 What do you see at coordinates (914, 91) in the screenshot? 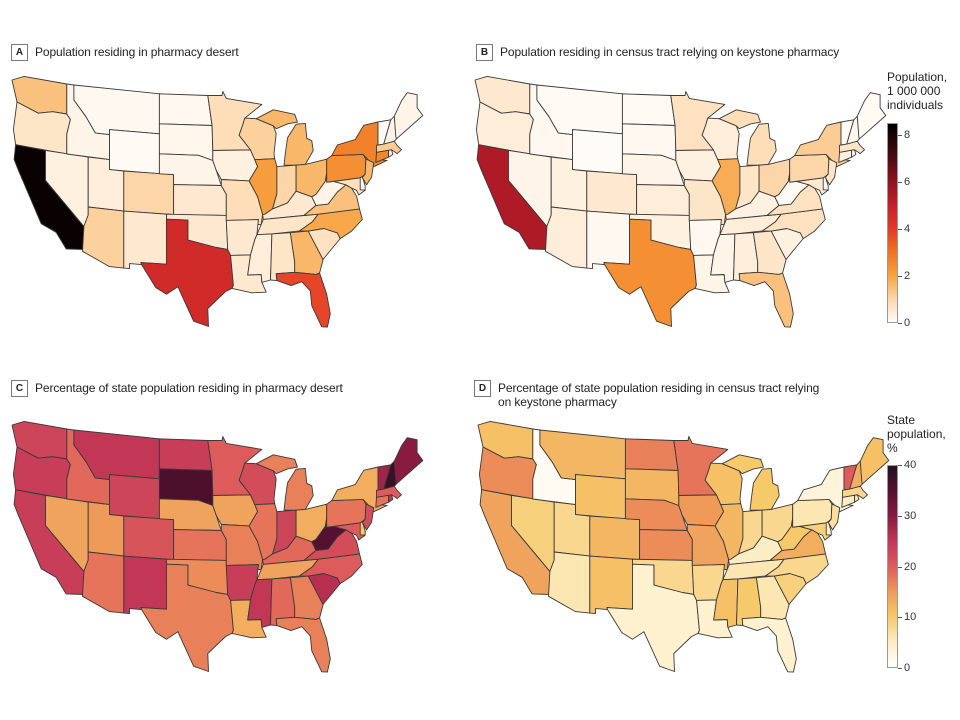
I see `legend-title-line: 1 000 000` at bounding box center [914, 91].